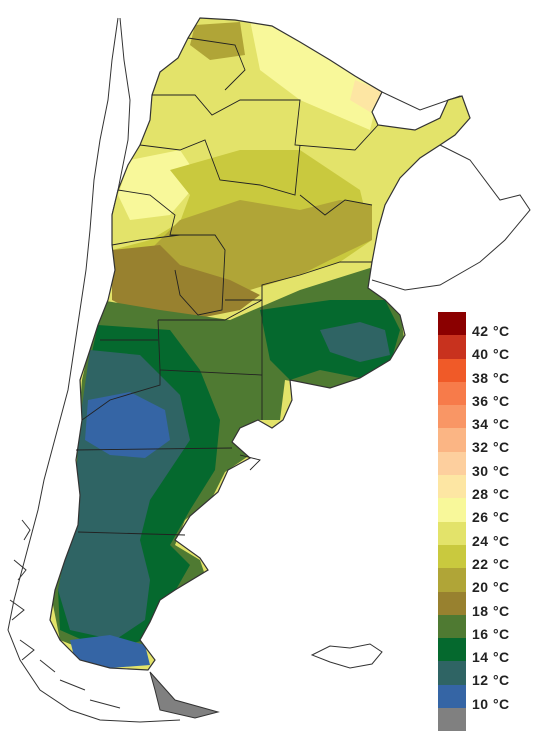  I want to click on legend-row: 26 °C, so click(488, 512).